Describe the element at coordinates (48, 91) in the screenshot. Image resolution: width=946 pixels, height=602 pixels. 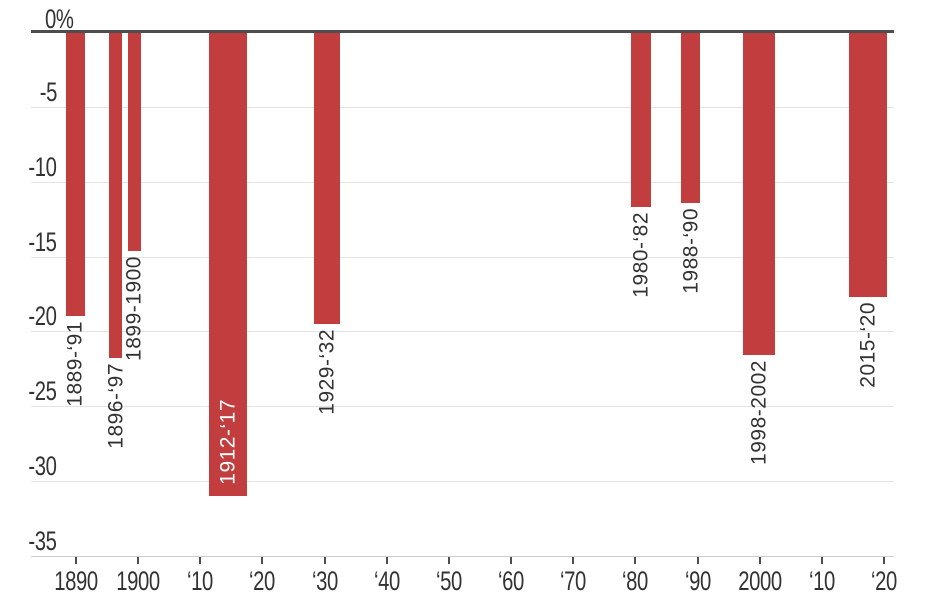
I see `y-tick-label: -5` at that location.